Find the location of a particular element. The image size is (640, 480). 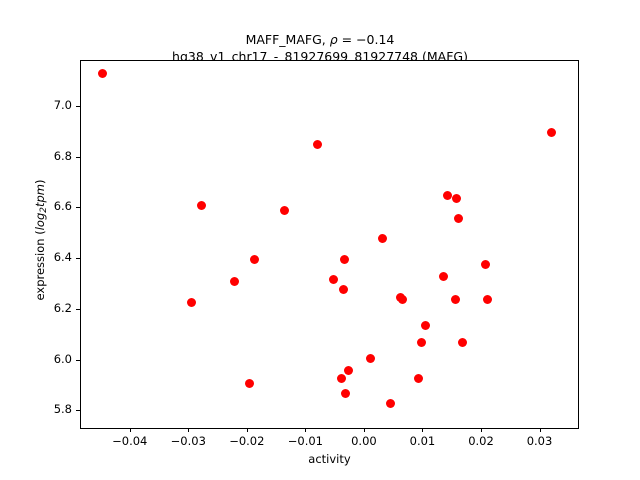

x-tick-label: 0.03 is located at coordinates (539, 441).